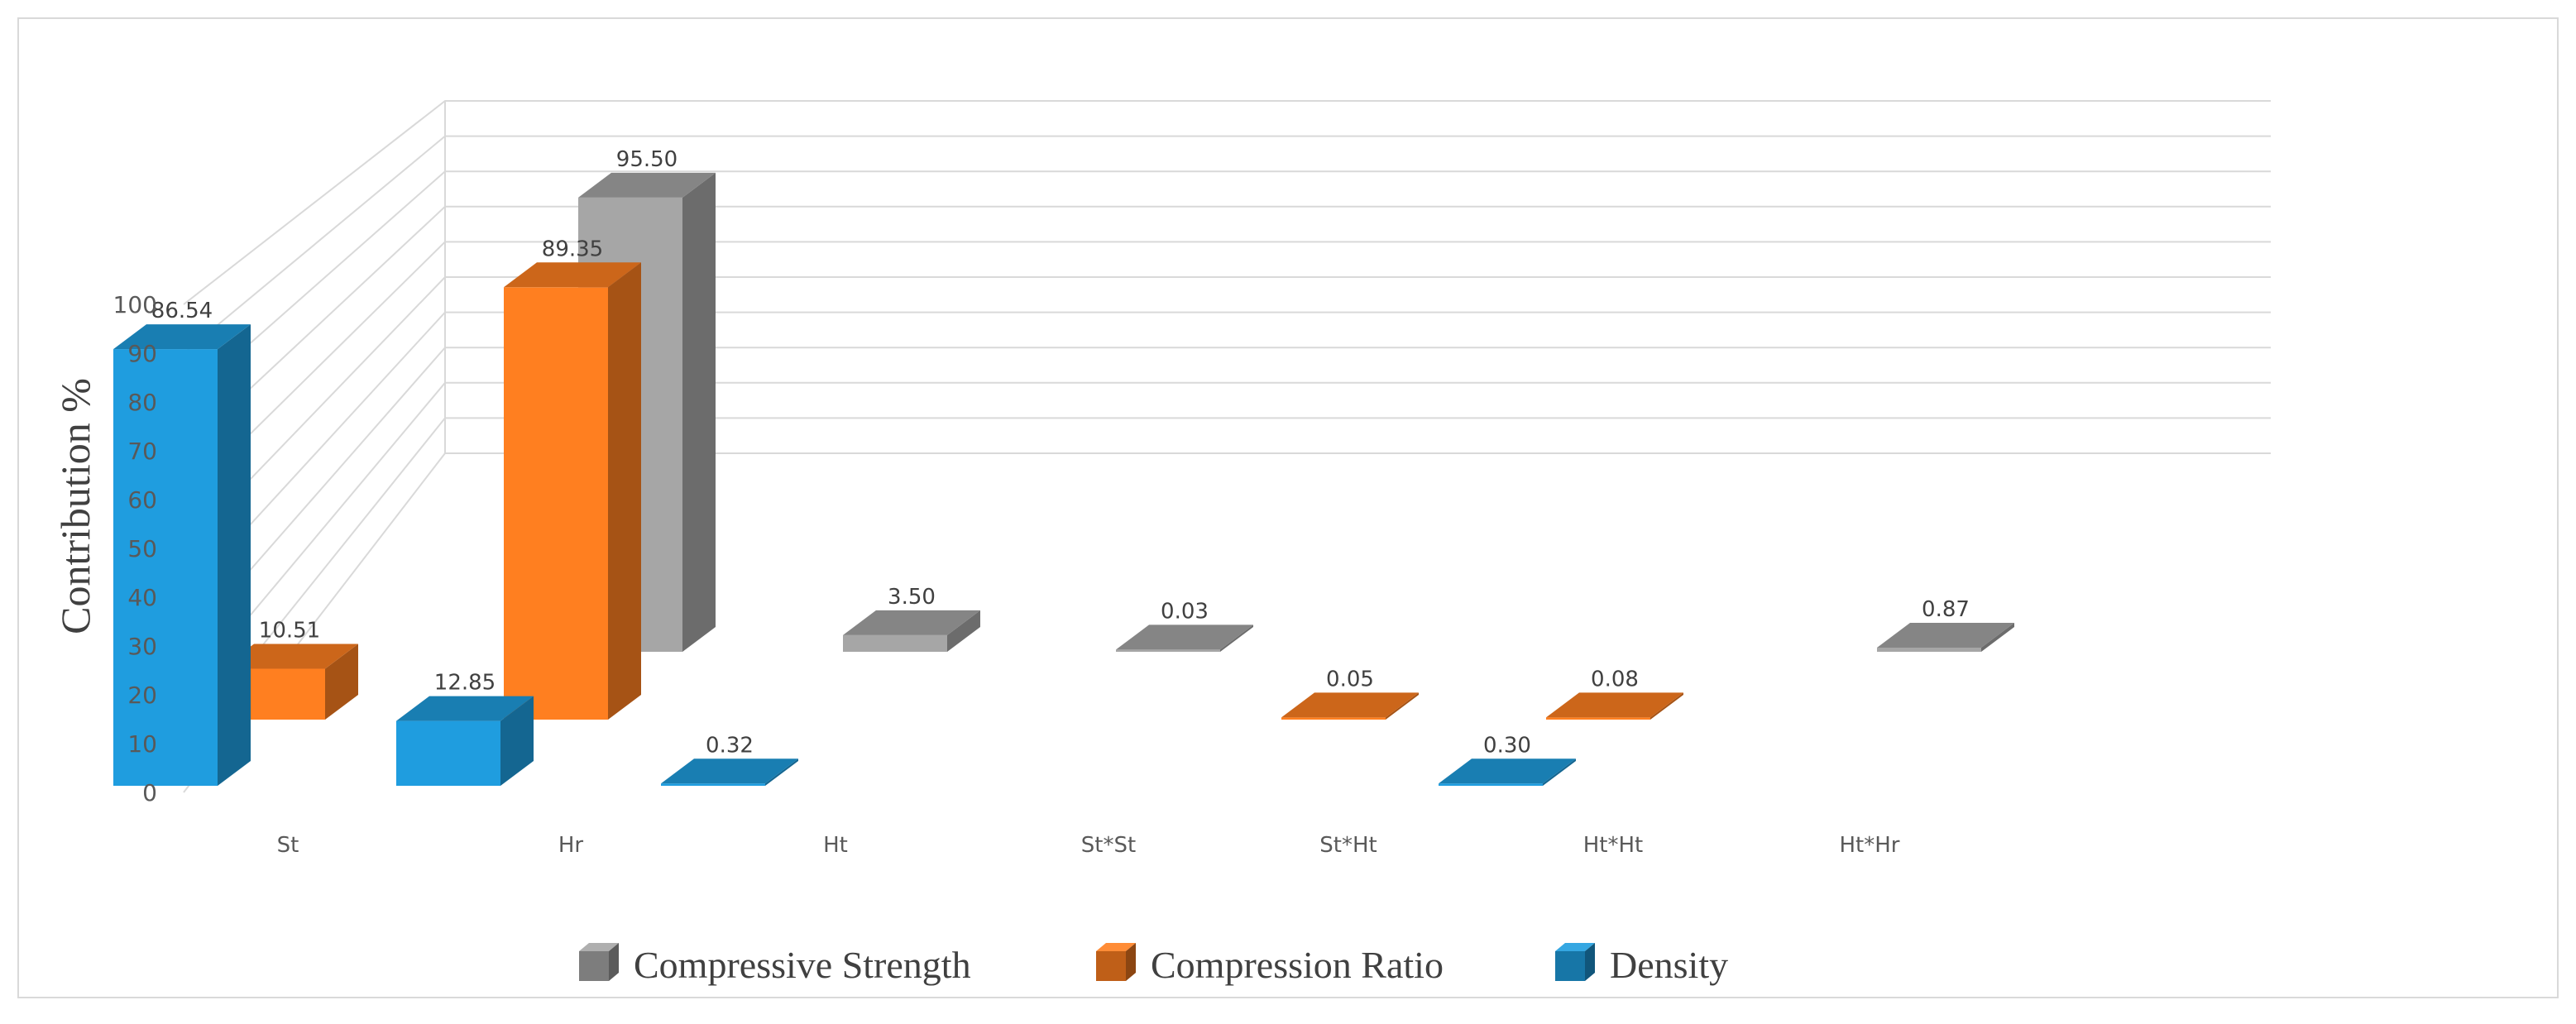 The height and width of the screenshot is (1024, 2576). I want to click on bar-density-htxht, so click(1507, 772).